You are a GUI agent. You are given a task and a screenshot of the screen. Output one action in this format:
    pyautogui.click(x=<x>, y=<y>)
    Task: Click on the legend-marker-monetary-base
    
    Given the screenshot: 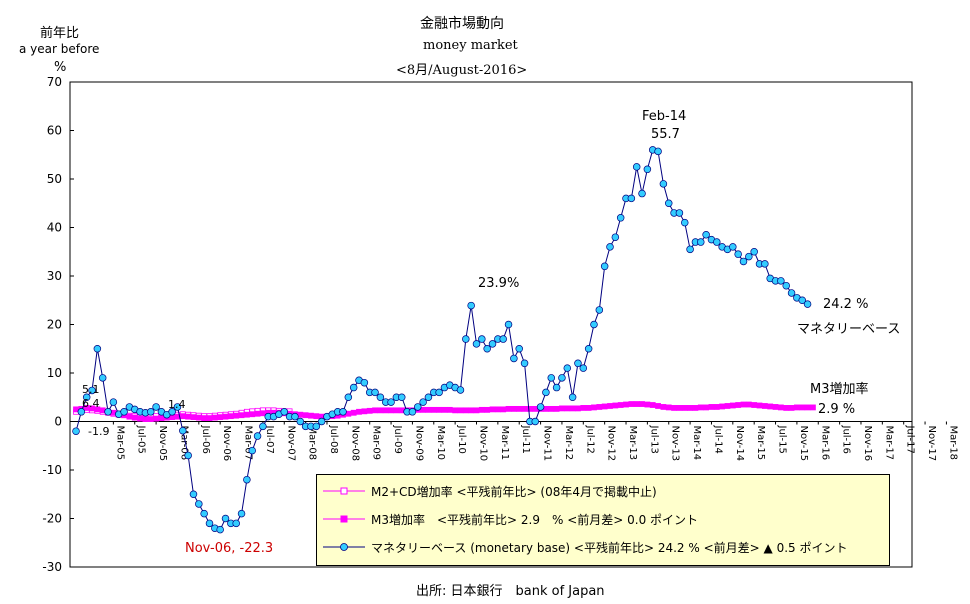 What is the action you would take?
    pyautogui.click(x=344, y=547)
    